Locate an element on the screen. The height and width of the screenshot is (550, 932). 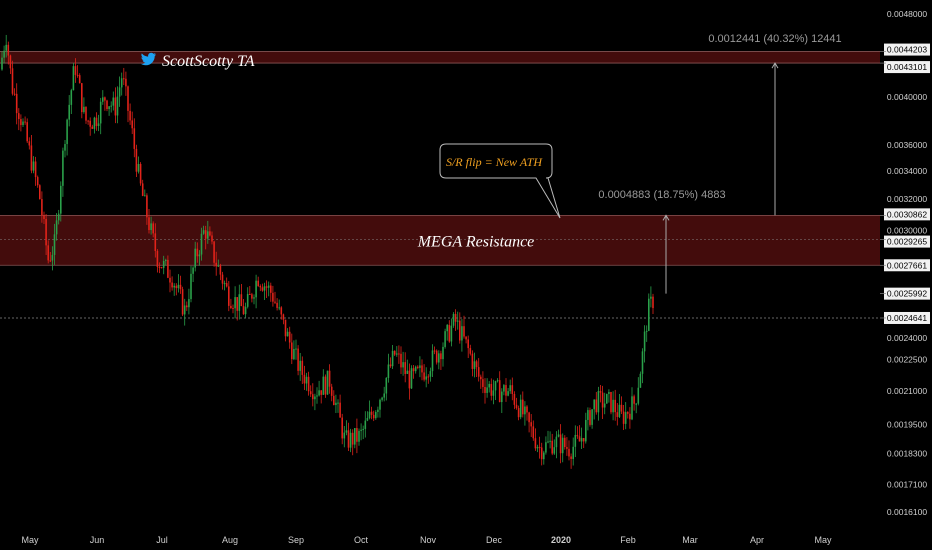
callout-text: S/R flip = New ATH is located at coordinates (494, 162).